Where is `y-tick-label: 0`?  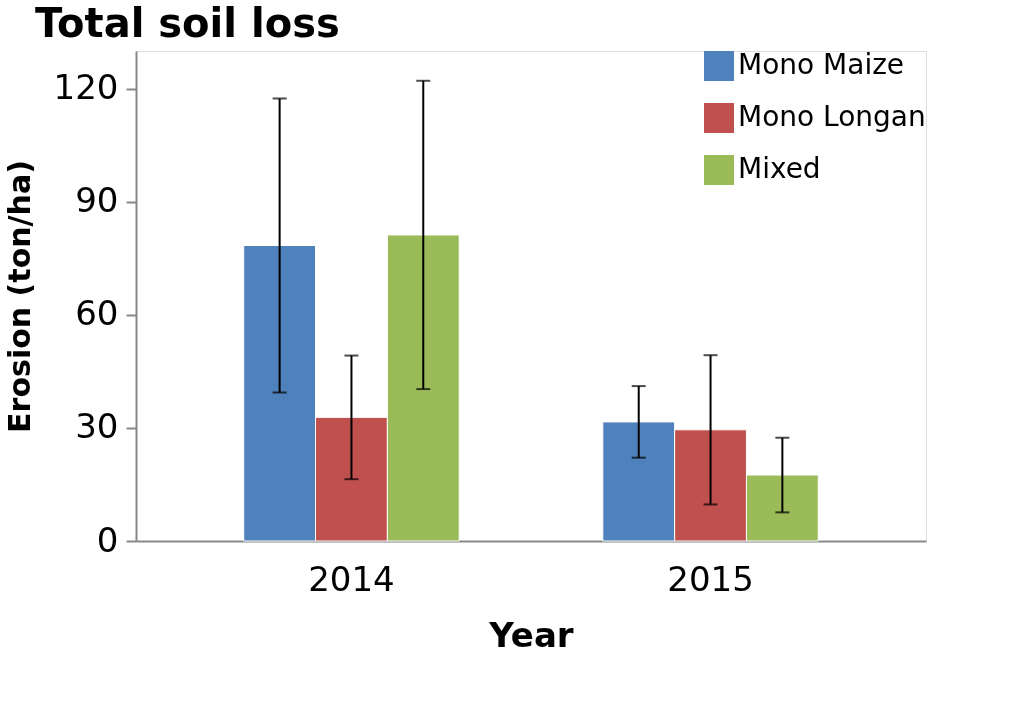 y-tick-label: 0 is located at coordinates (107, 539).